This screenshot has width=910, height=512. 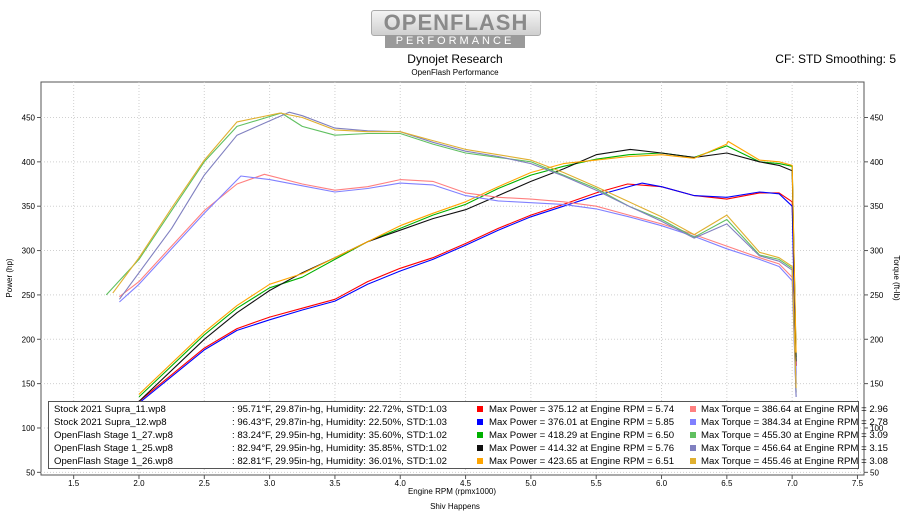 I want to click on x-tick-label: 7.0, so click(x=793, y=483).